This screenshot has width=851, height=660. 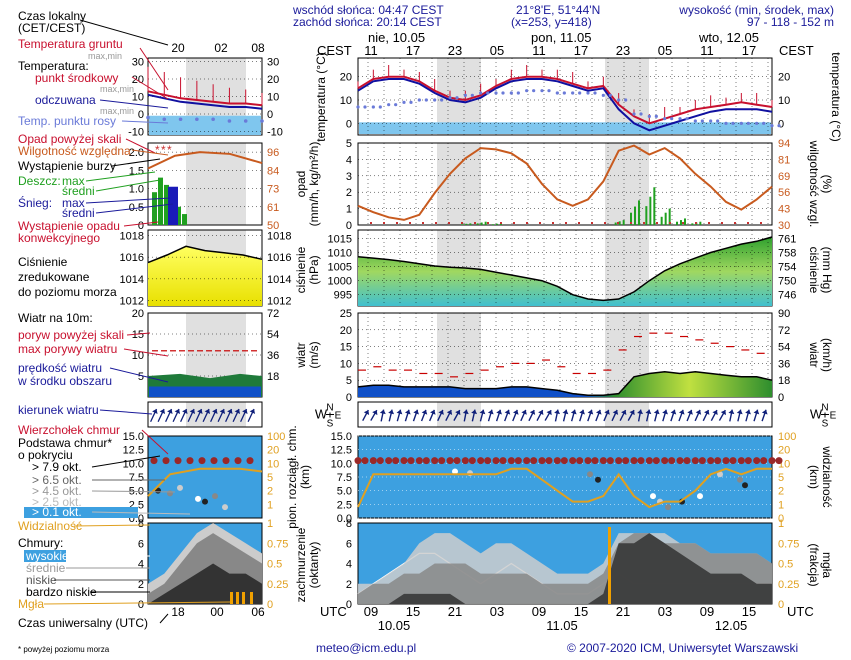 I want to click on y-axis-title-part: (km), so click(x=814, y=477).